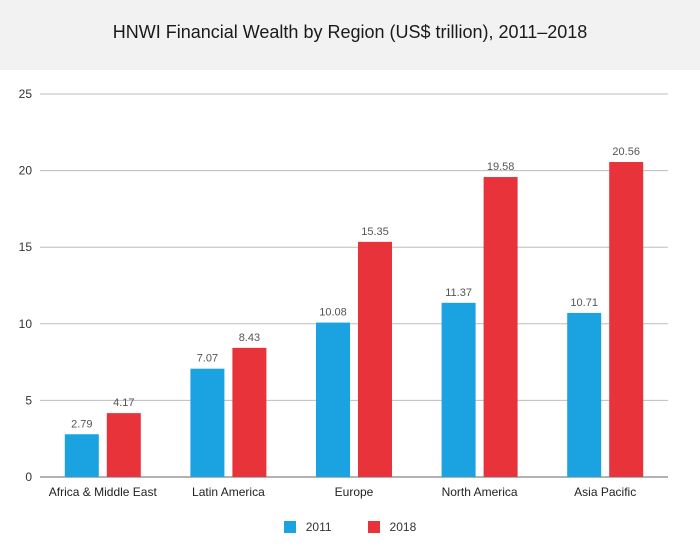 Image resolution: width=700 pixels, height=546 pixels. Describe the element at coordinates (26, 94) in the screenshot. I see `y-tick-label: 25` at that location.